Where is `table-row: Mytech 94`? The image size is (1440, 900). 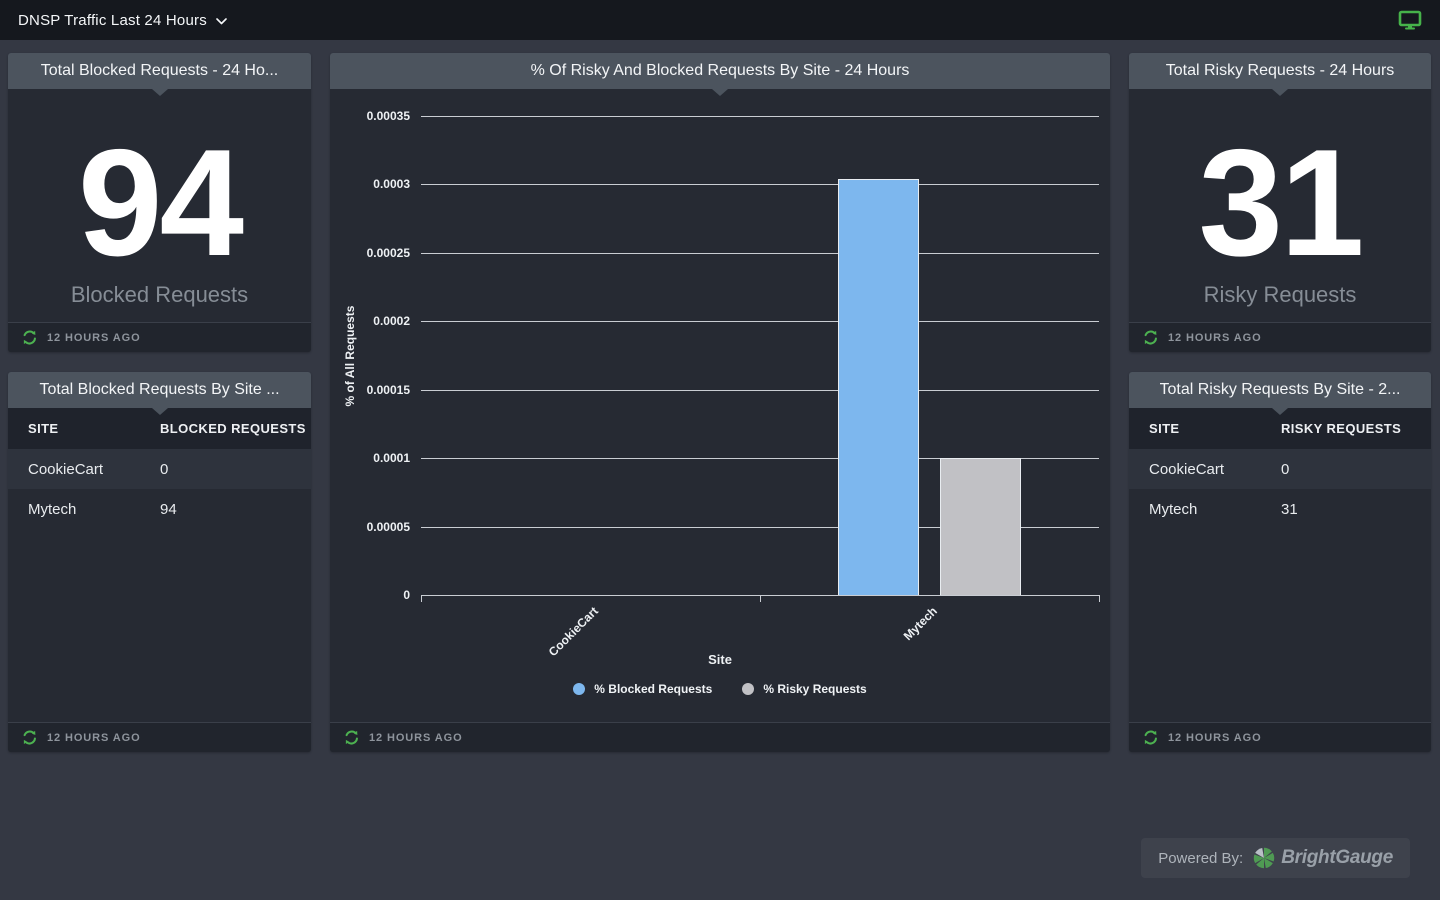
table-row: Mytech 94 is located at coordinates (159, 509).